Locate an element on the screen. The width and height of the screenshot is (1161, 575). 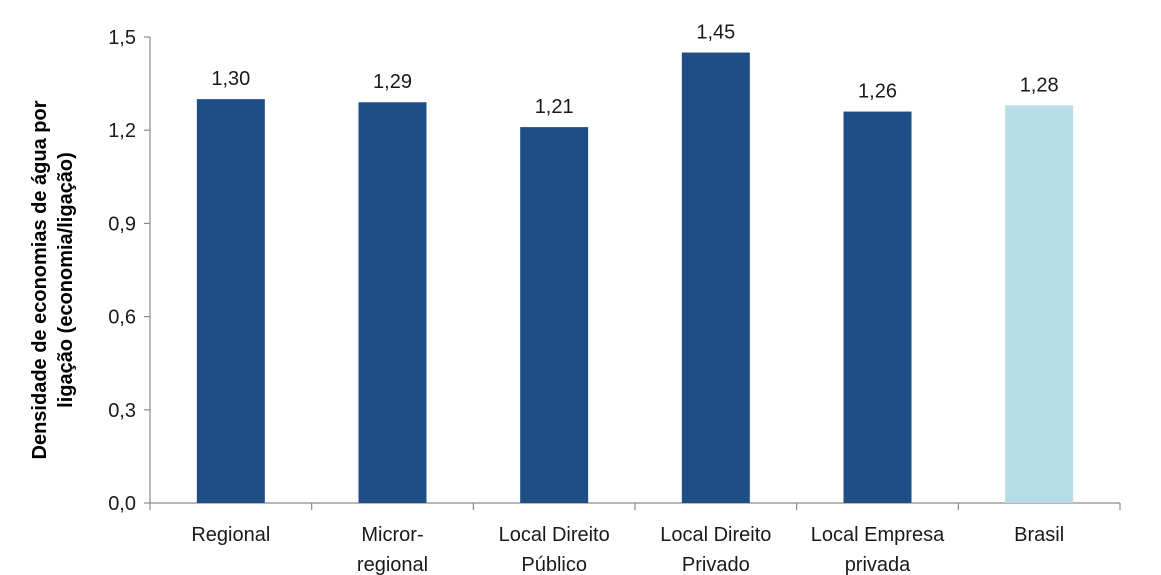
category-label-line: privada is located at coordinates (878, 564).